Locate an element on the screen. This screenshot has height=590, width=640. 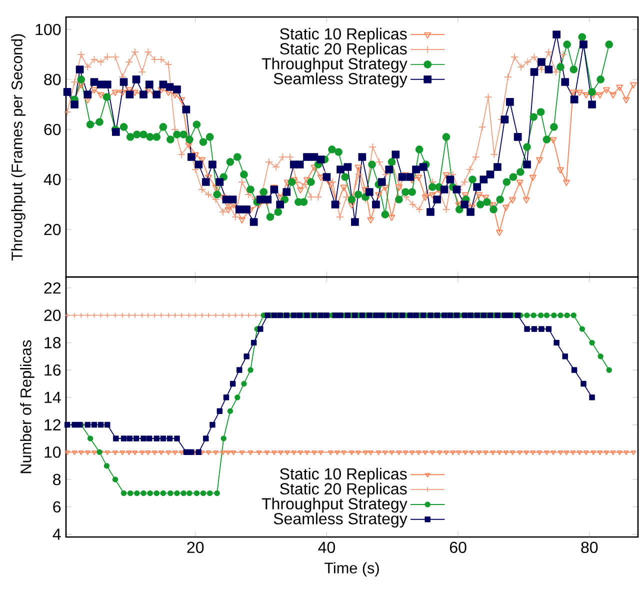
x-tick-label: 40 is located at coordinates (326, 548).